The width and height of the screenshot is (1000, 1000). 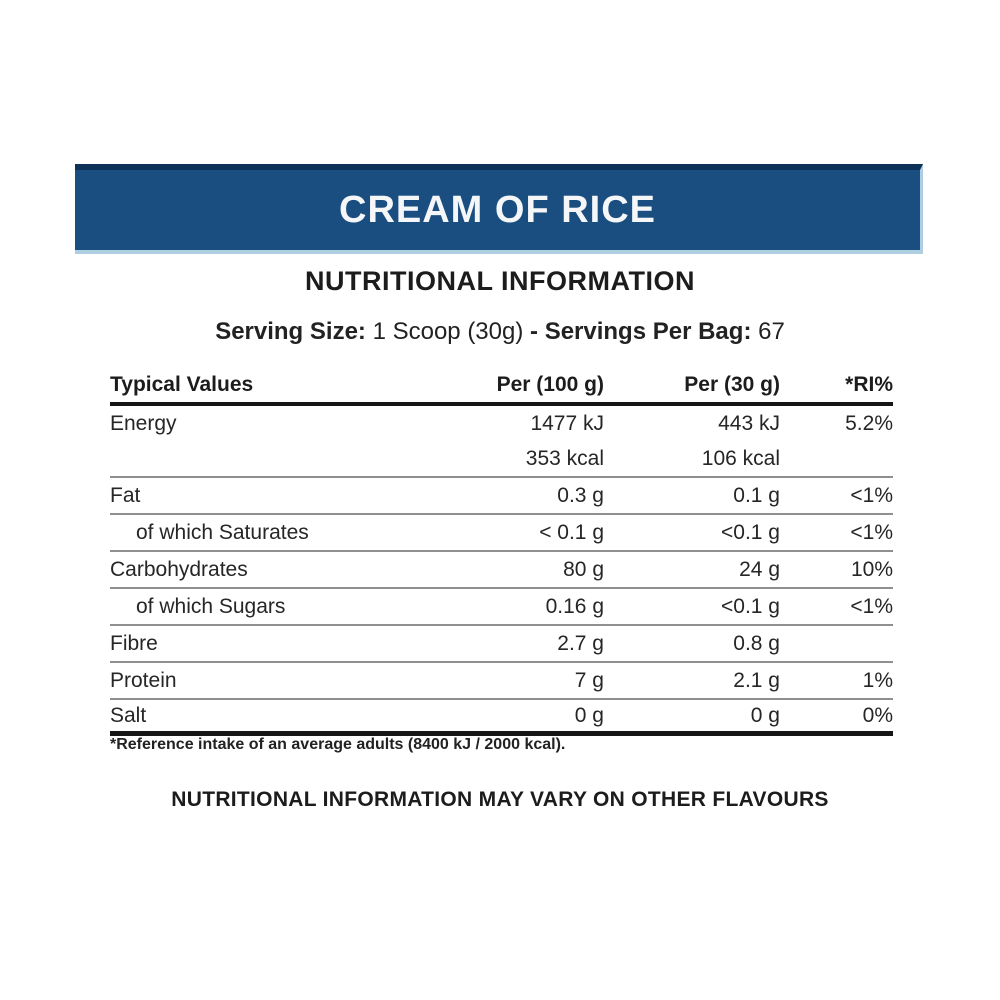 I want to click on value-per-100g: 353 kcal, so click(x=564, y=458).